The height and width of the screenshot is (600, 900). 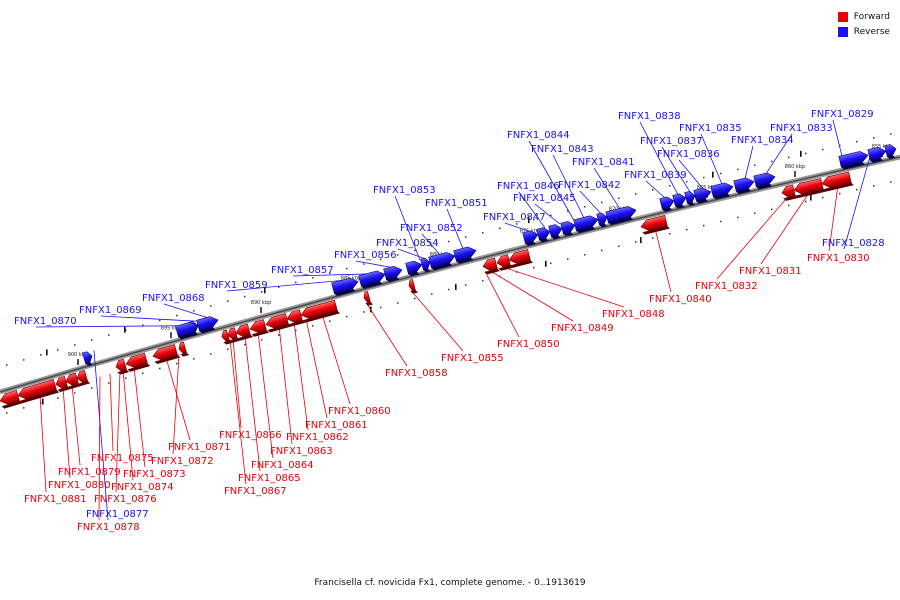 What do you see at coordinates (528, 344) in the screenshot?
I see `gene-label: FNFX1_0850` at bounding box center [528, 344].